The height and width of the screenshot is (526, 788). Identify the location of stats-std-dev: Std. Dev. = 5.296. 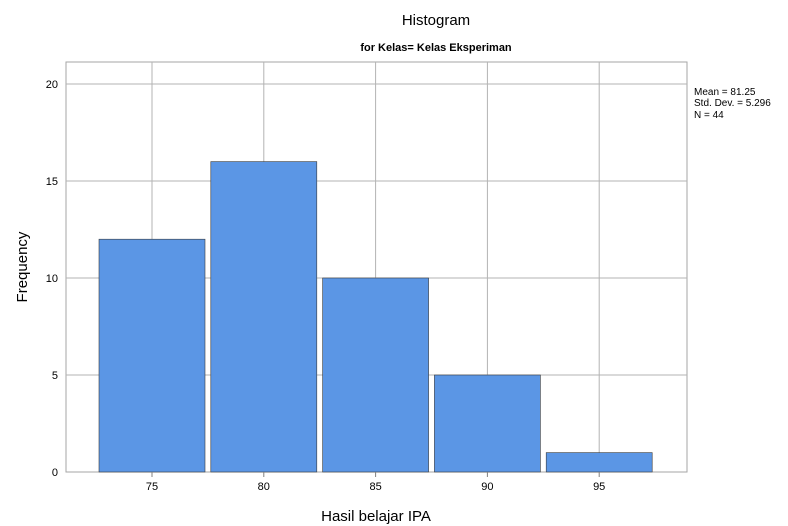
(732, 103).